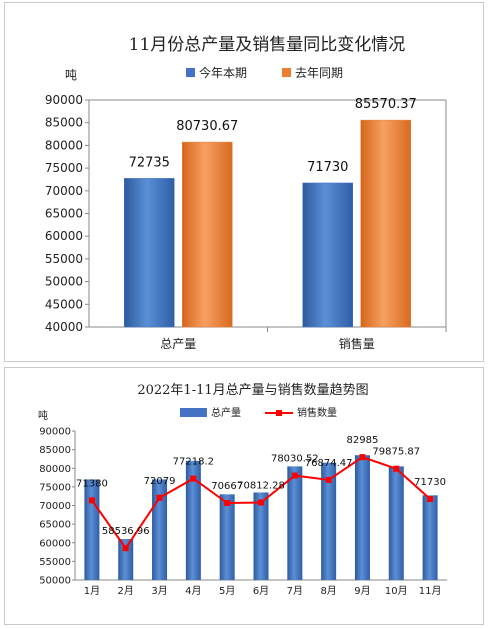 This screenshot has height=629, width=492. I want to click on x-tick-label: 3月, so click(159, 591).